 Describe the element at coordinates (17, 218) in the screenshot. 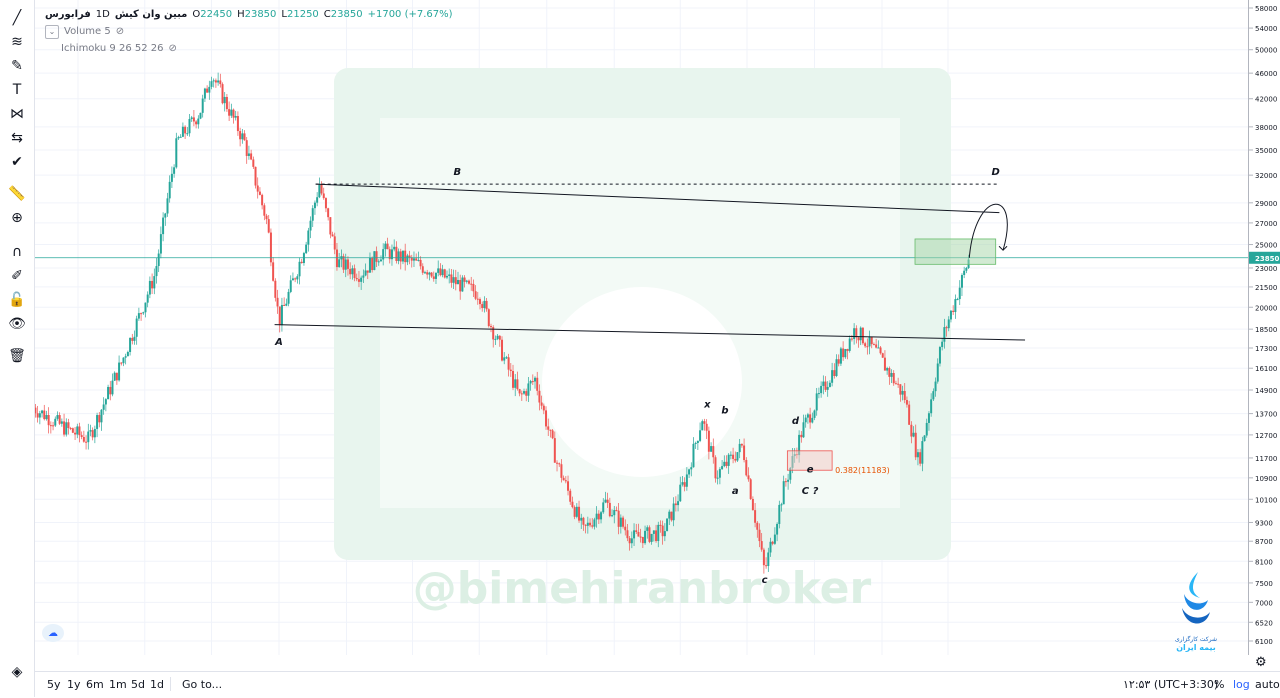

I see `zoom-in-icon: ⊕` at that location.